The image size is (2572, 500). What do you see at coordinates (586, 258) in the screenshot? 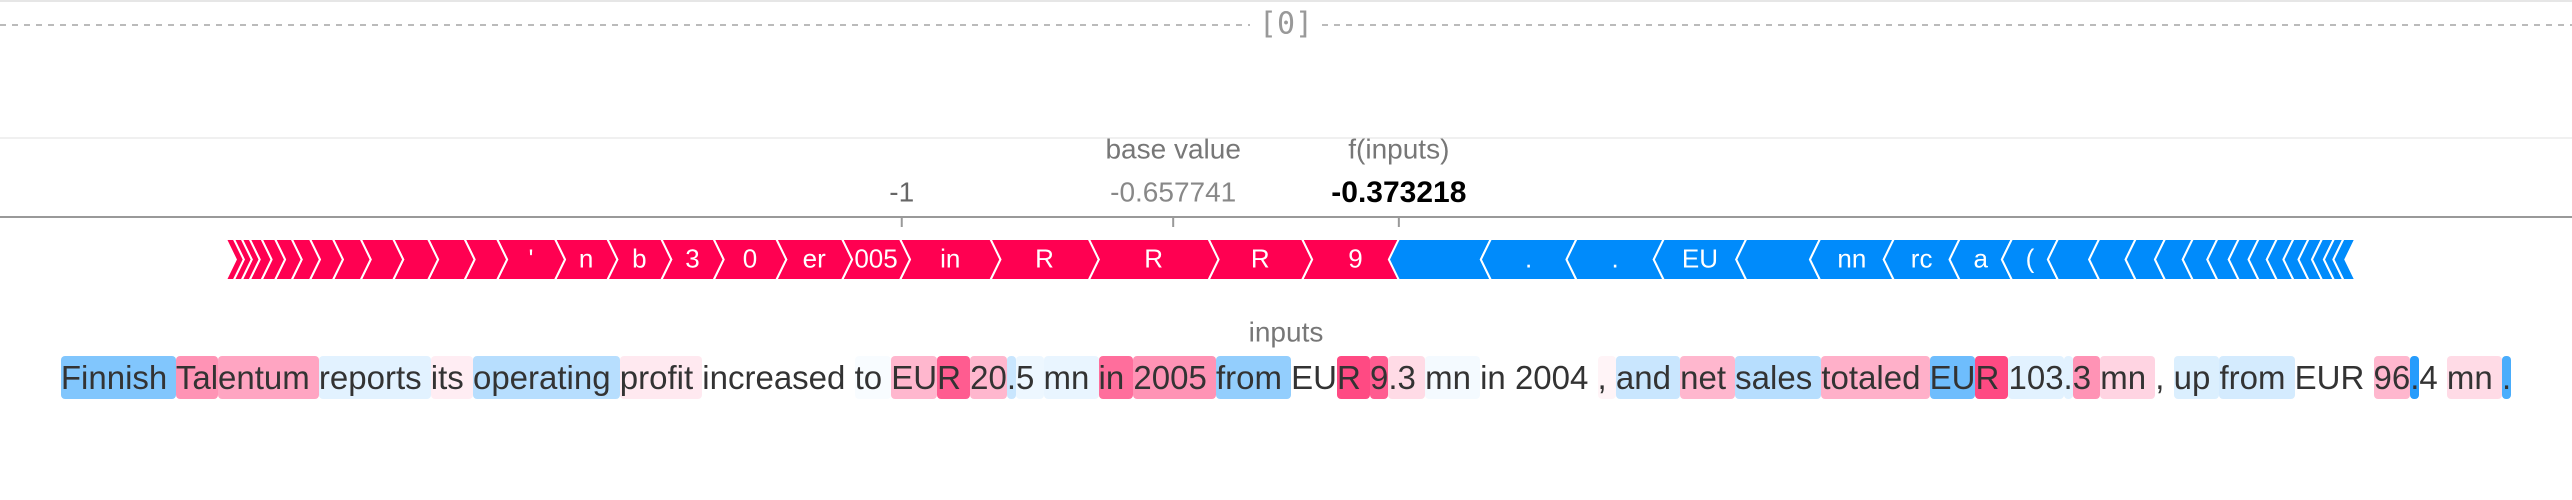
I see `segment-label: n` at bounding box center [586, 258].